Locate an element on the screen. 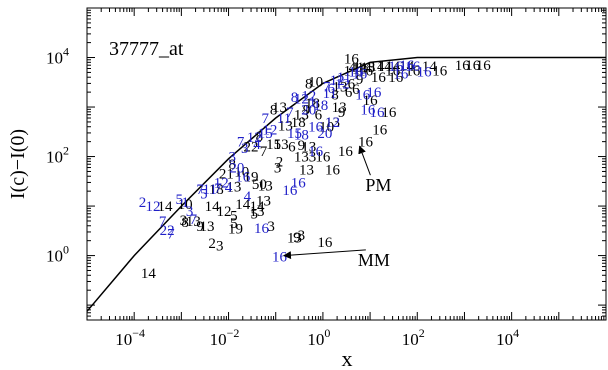 This screenshot has width=608, height=370. pm-point: 3 is located at coordinates (271, 227).